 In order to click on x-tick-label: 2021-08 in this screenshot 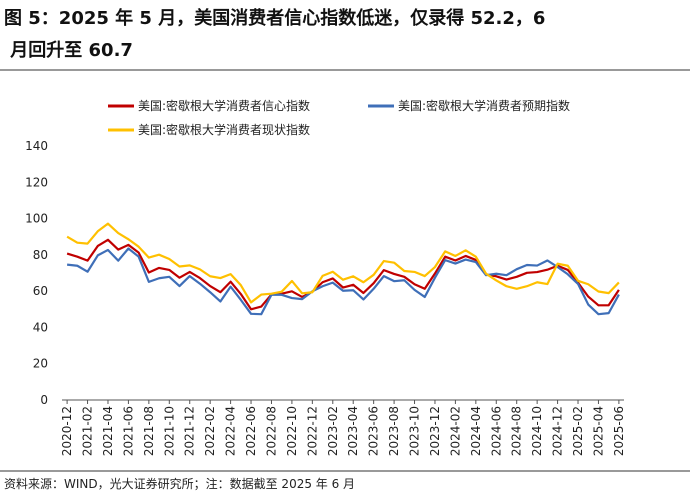, I will do `click(149, 431)`.